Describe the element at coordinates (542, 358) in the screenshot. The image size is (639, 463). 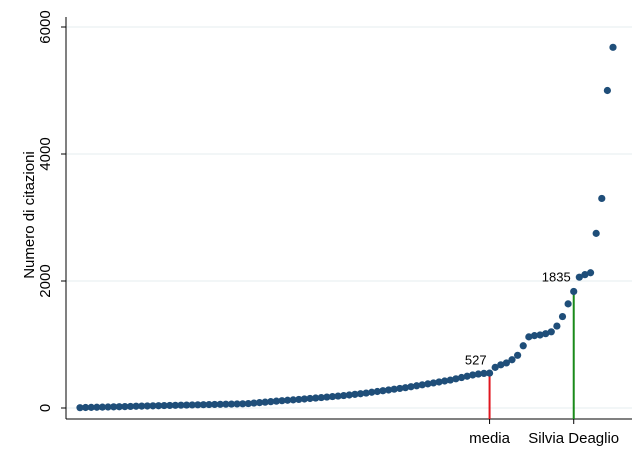
I see `annotation-labels: media Silvia Deaglio 527 1835` at that location.